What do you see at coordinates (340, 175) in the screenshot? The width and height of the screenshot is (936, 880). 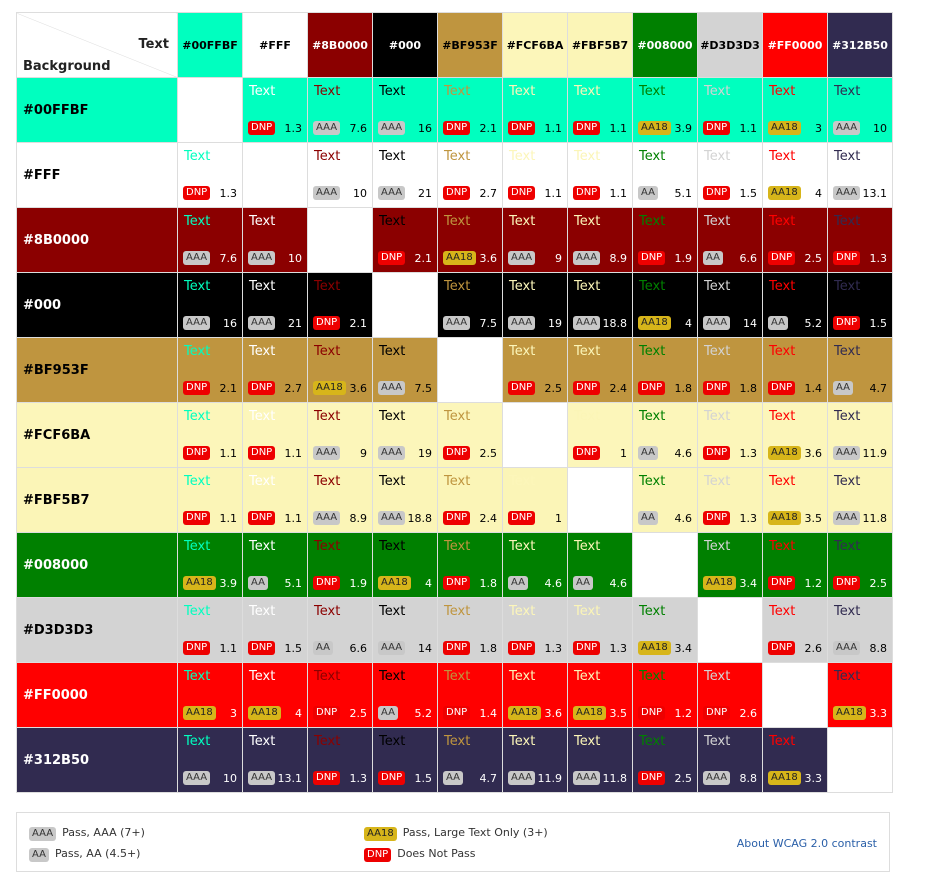 I see `contrast-cell: Text AAA 10` at bounding box center [340, 175].